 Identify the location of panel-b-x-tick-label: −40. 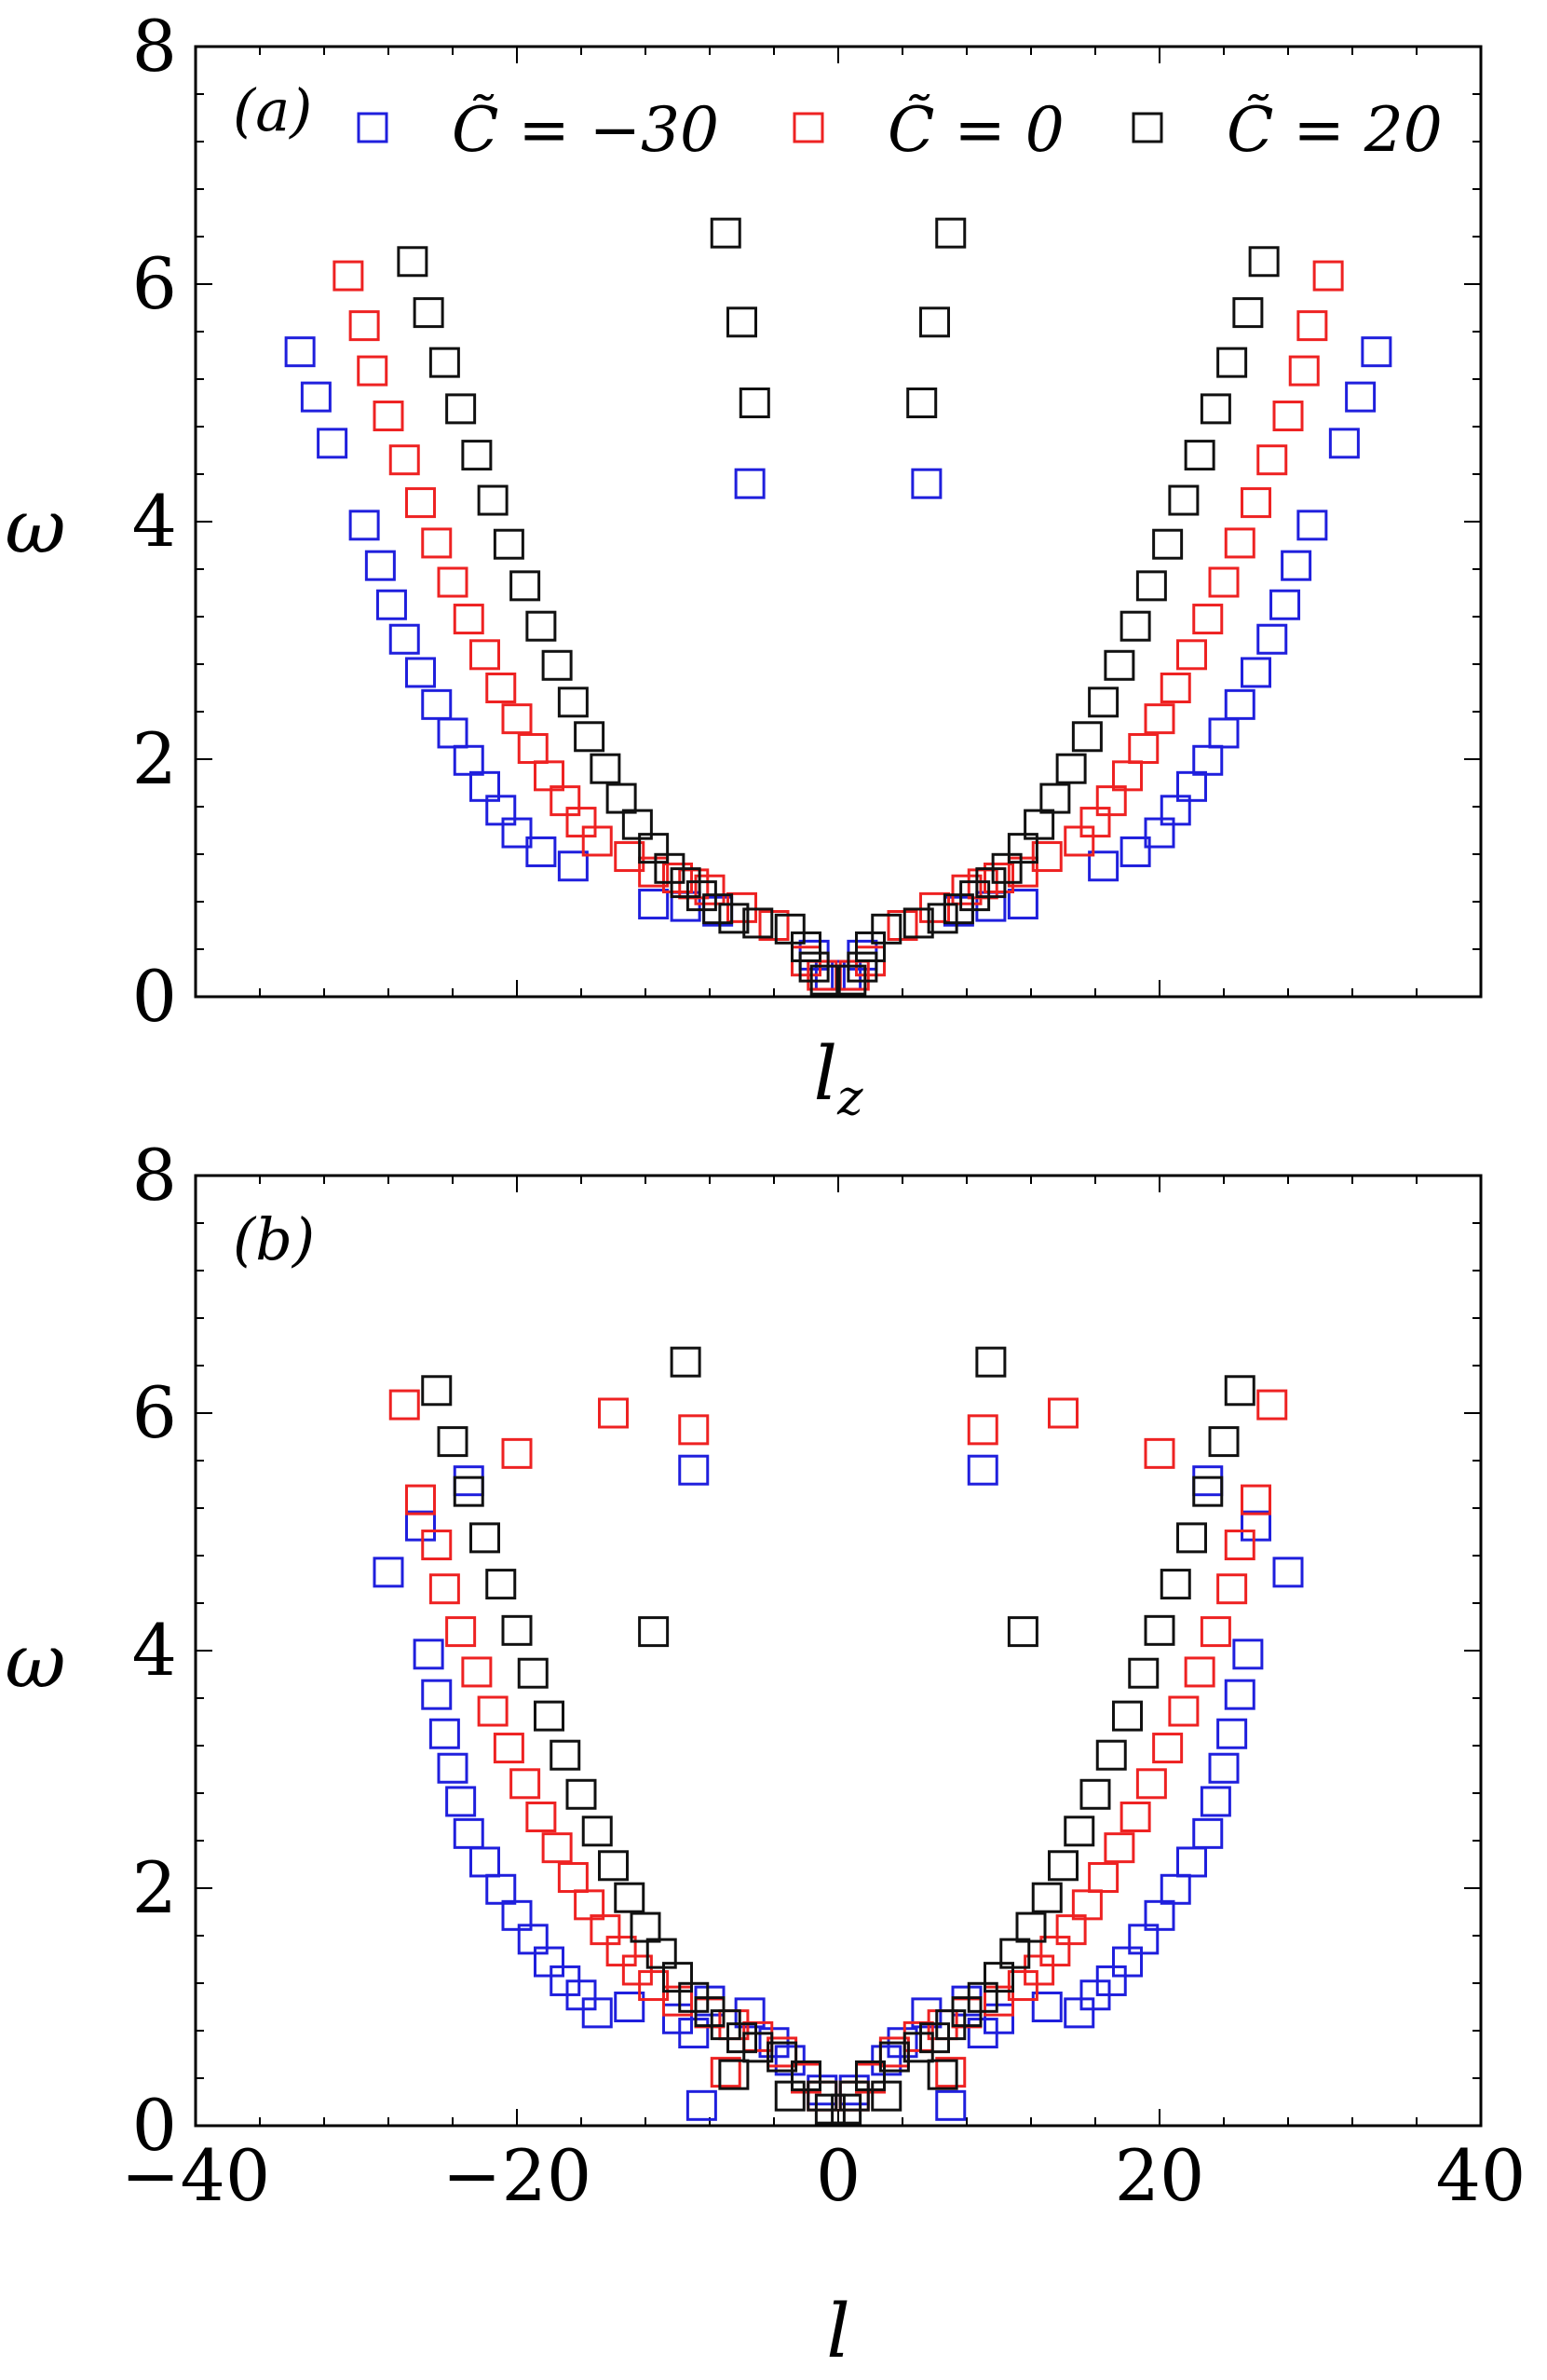
(195, 2175).